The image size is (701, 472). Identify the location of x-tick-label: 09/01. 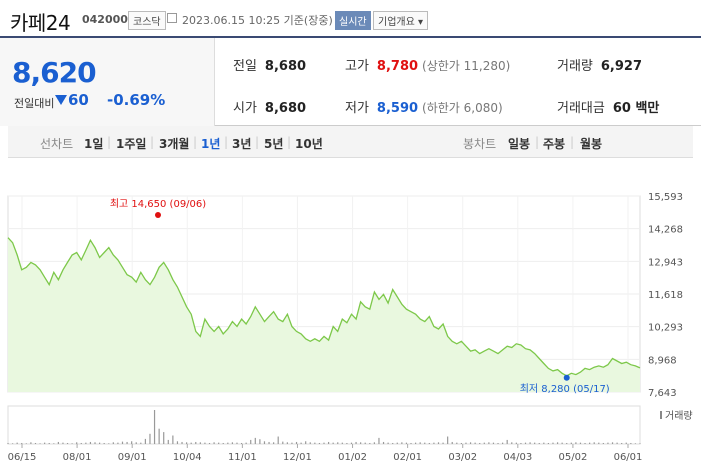
(132, 457).